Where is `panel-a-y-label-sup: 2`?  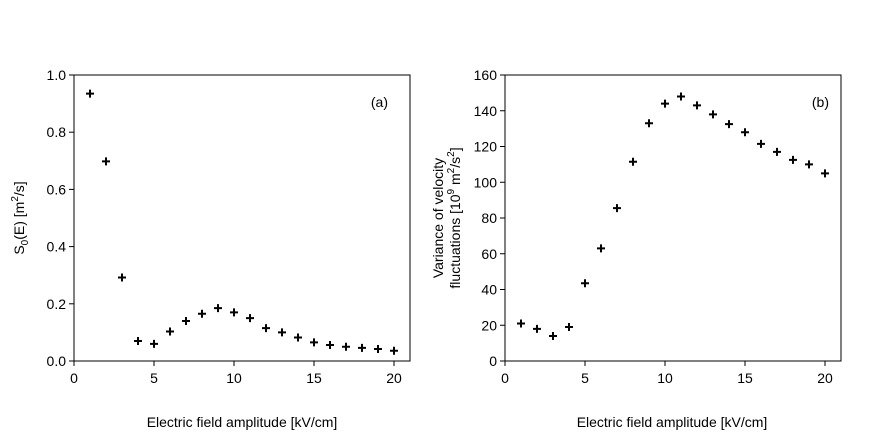 panel-a-y-label-sup: 2 is located at coordinates (15, 199).